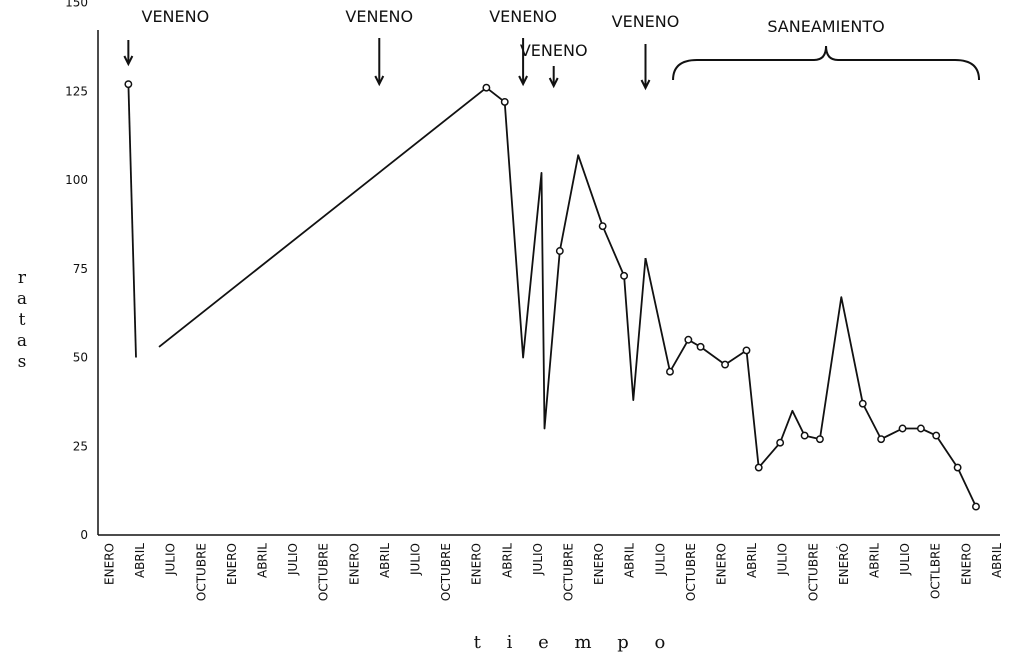 This screenshot has height=667, width=1029. What do you see at coordinates (76, 91) in the screenshot?
I see `y-tick-label: 125` at bounding box center [76, 91].